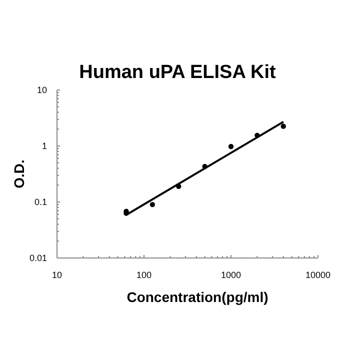 This screenshot has height=350, width=350. What do you see at coordinates (318, 275) in the screenshot?
I see `x-tick-label: 10000` at bounding box center [318, 275].